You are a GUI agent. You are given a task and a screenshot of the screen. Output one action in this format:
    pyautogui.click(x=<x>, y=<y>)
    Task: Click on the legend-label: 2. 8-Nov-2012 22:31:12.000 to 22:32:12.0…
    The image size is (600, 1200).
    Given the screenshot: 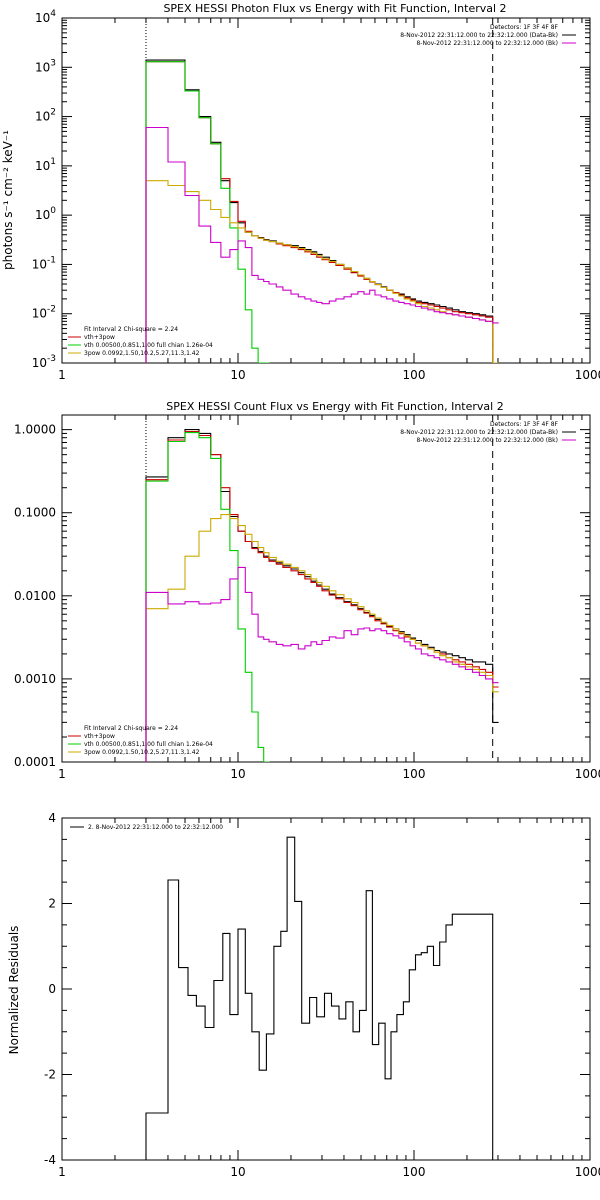 What is the action you would take?
    pyautogui.click(x=155, y=827)
    